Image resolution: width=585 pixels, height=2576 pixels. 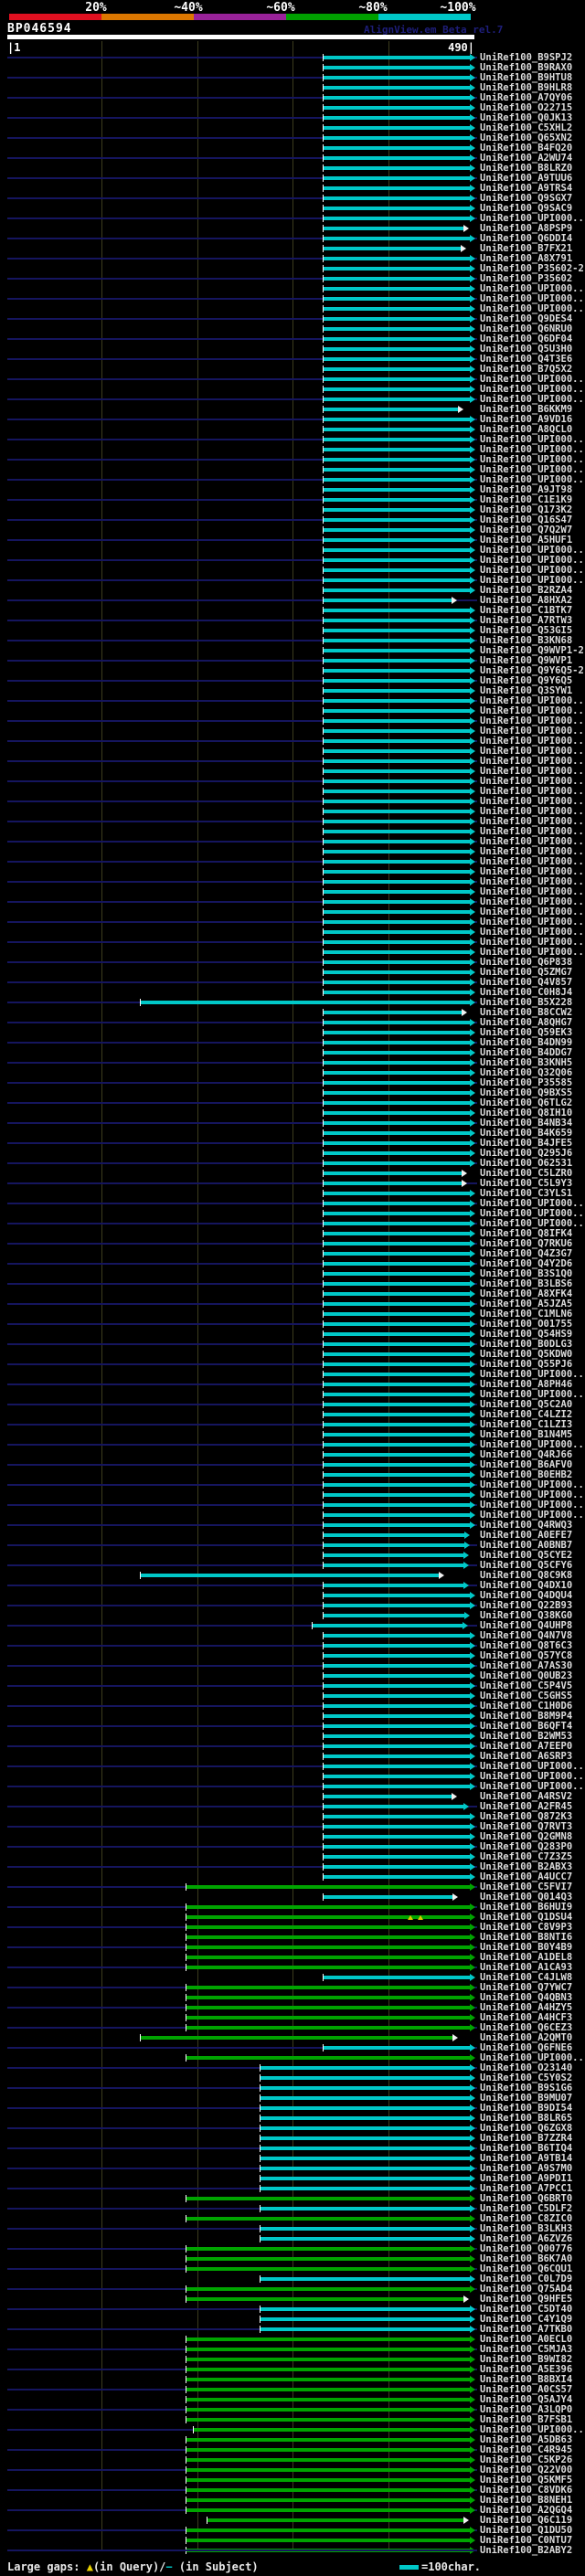 What do you see at coordinates (527, 962) in the screenshot?
I see `hit-label: UniRef100_Q6P838` at bounding box center [527, 962].